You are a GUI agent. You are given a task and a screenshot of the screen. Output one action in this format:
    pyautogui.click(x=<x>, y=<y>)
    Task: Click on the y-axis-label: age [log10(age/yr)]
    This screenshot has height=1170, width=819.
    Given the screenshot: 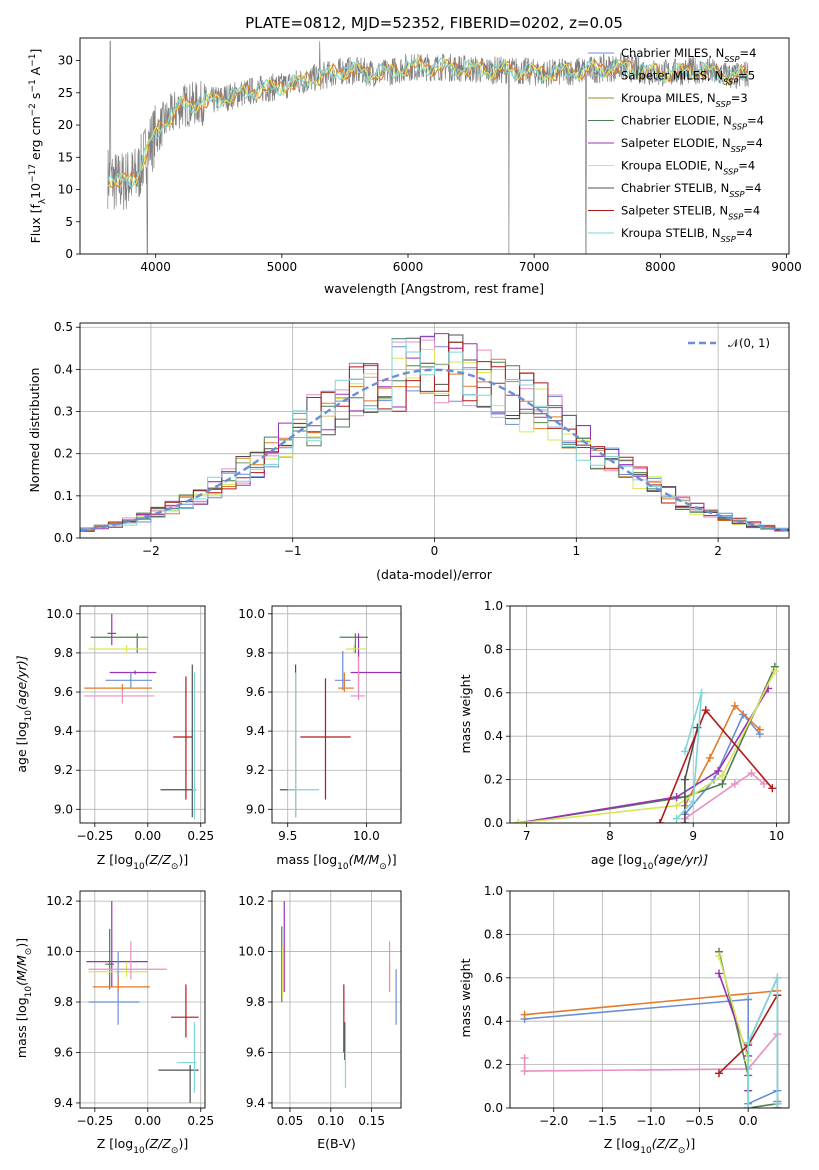 What is the action you would take?
    pyautogui.click(x=24, y=713)
    